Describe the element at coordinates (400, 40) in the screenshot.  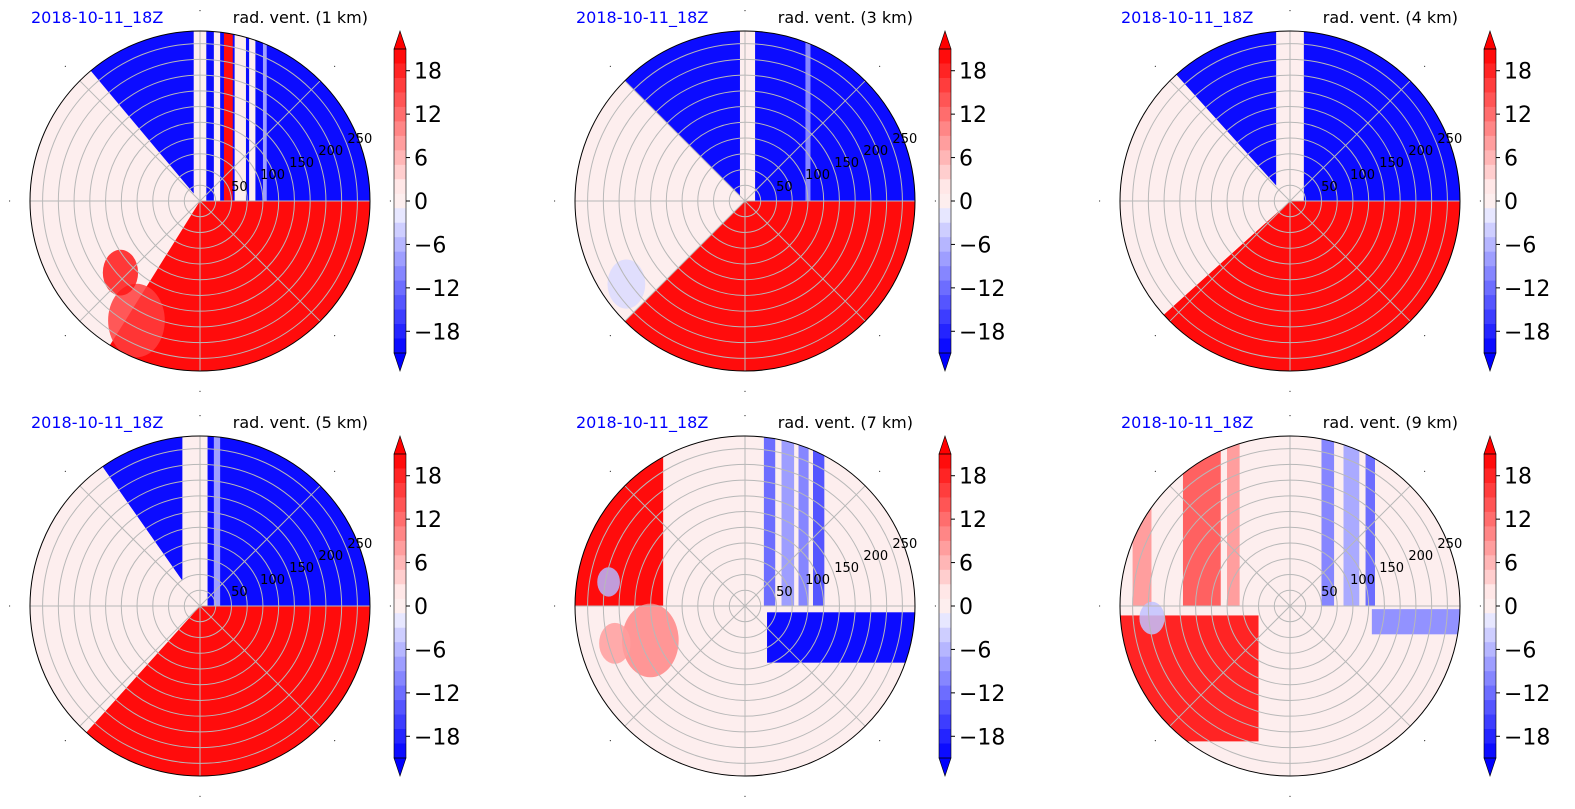
I see `colorbar-extend-max` at that location.